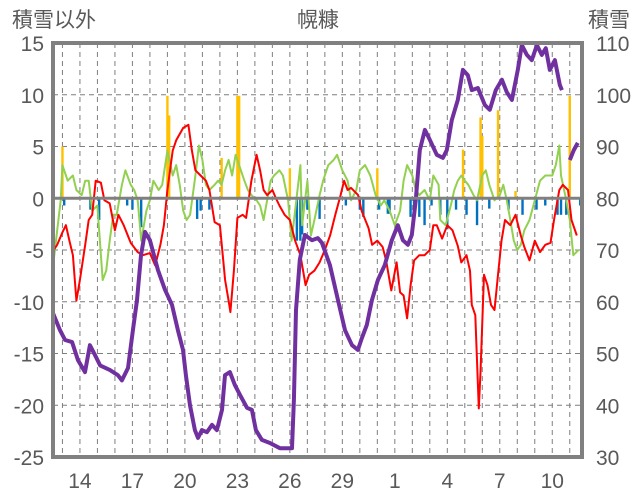 This screenshot has width=636, height=501. Describe the element at coordinates (237, 481) in the screenshot. I see `x-tick-label: 23` at that location.